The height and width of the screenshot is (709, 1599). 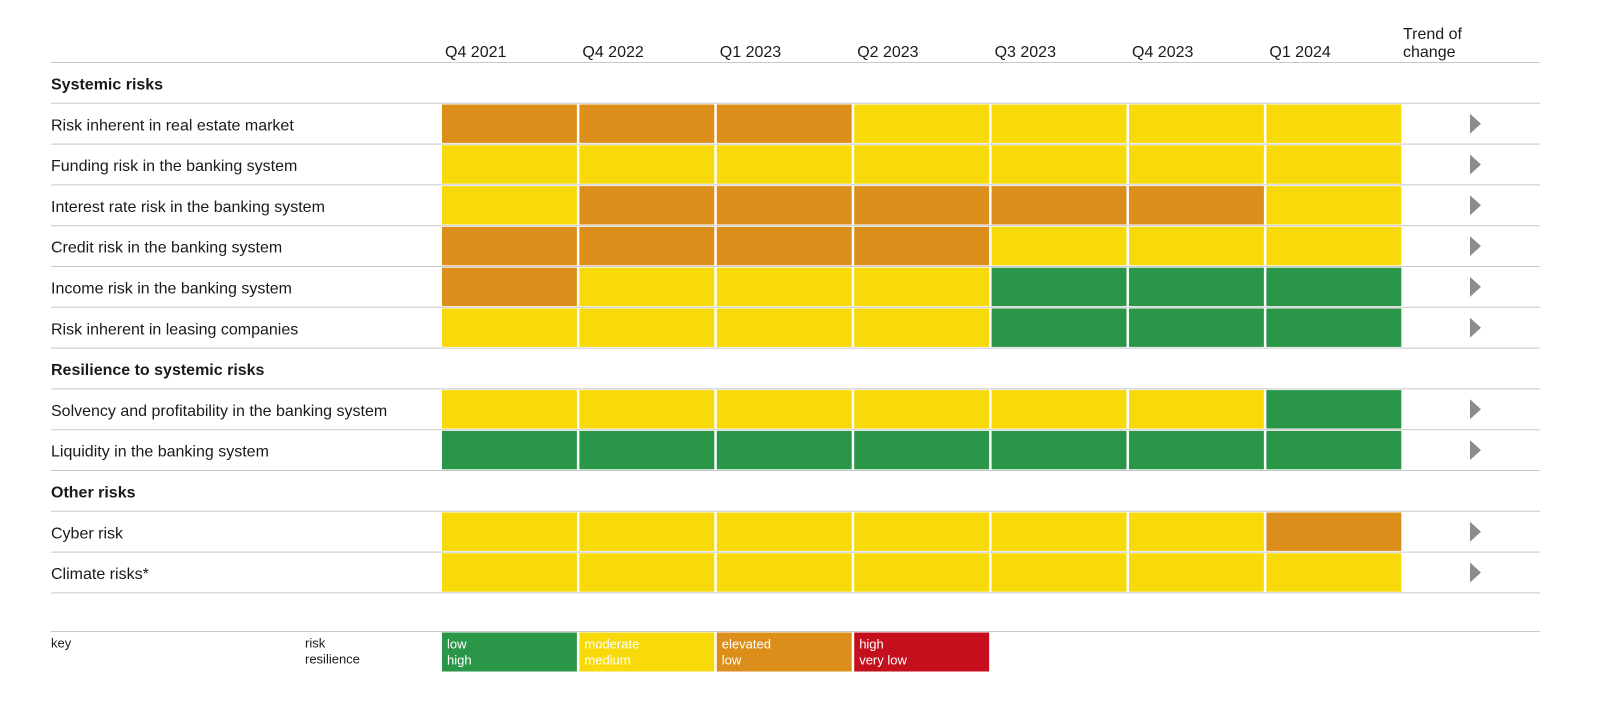 What do you see at coordinates (611, 644) in the screenshot?
I see `key-risk-label: moderate` at bounding box center [611, 644].